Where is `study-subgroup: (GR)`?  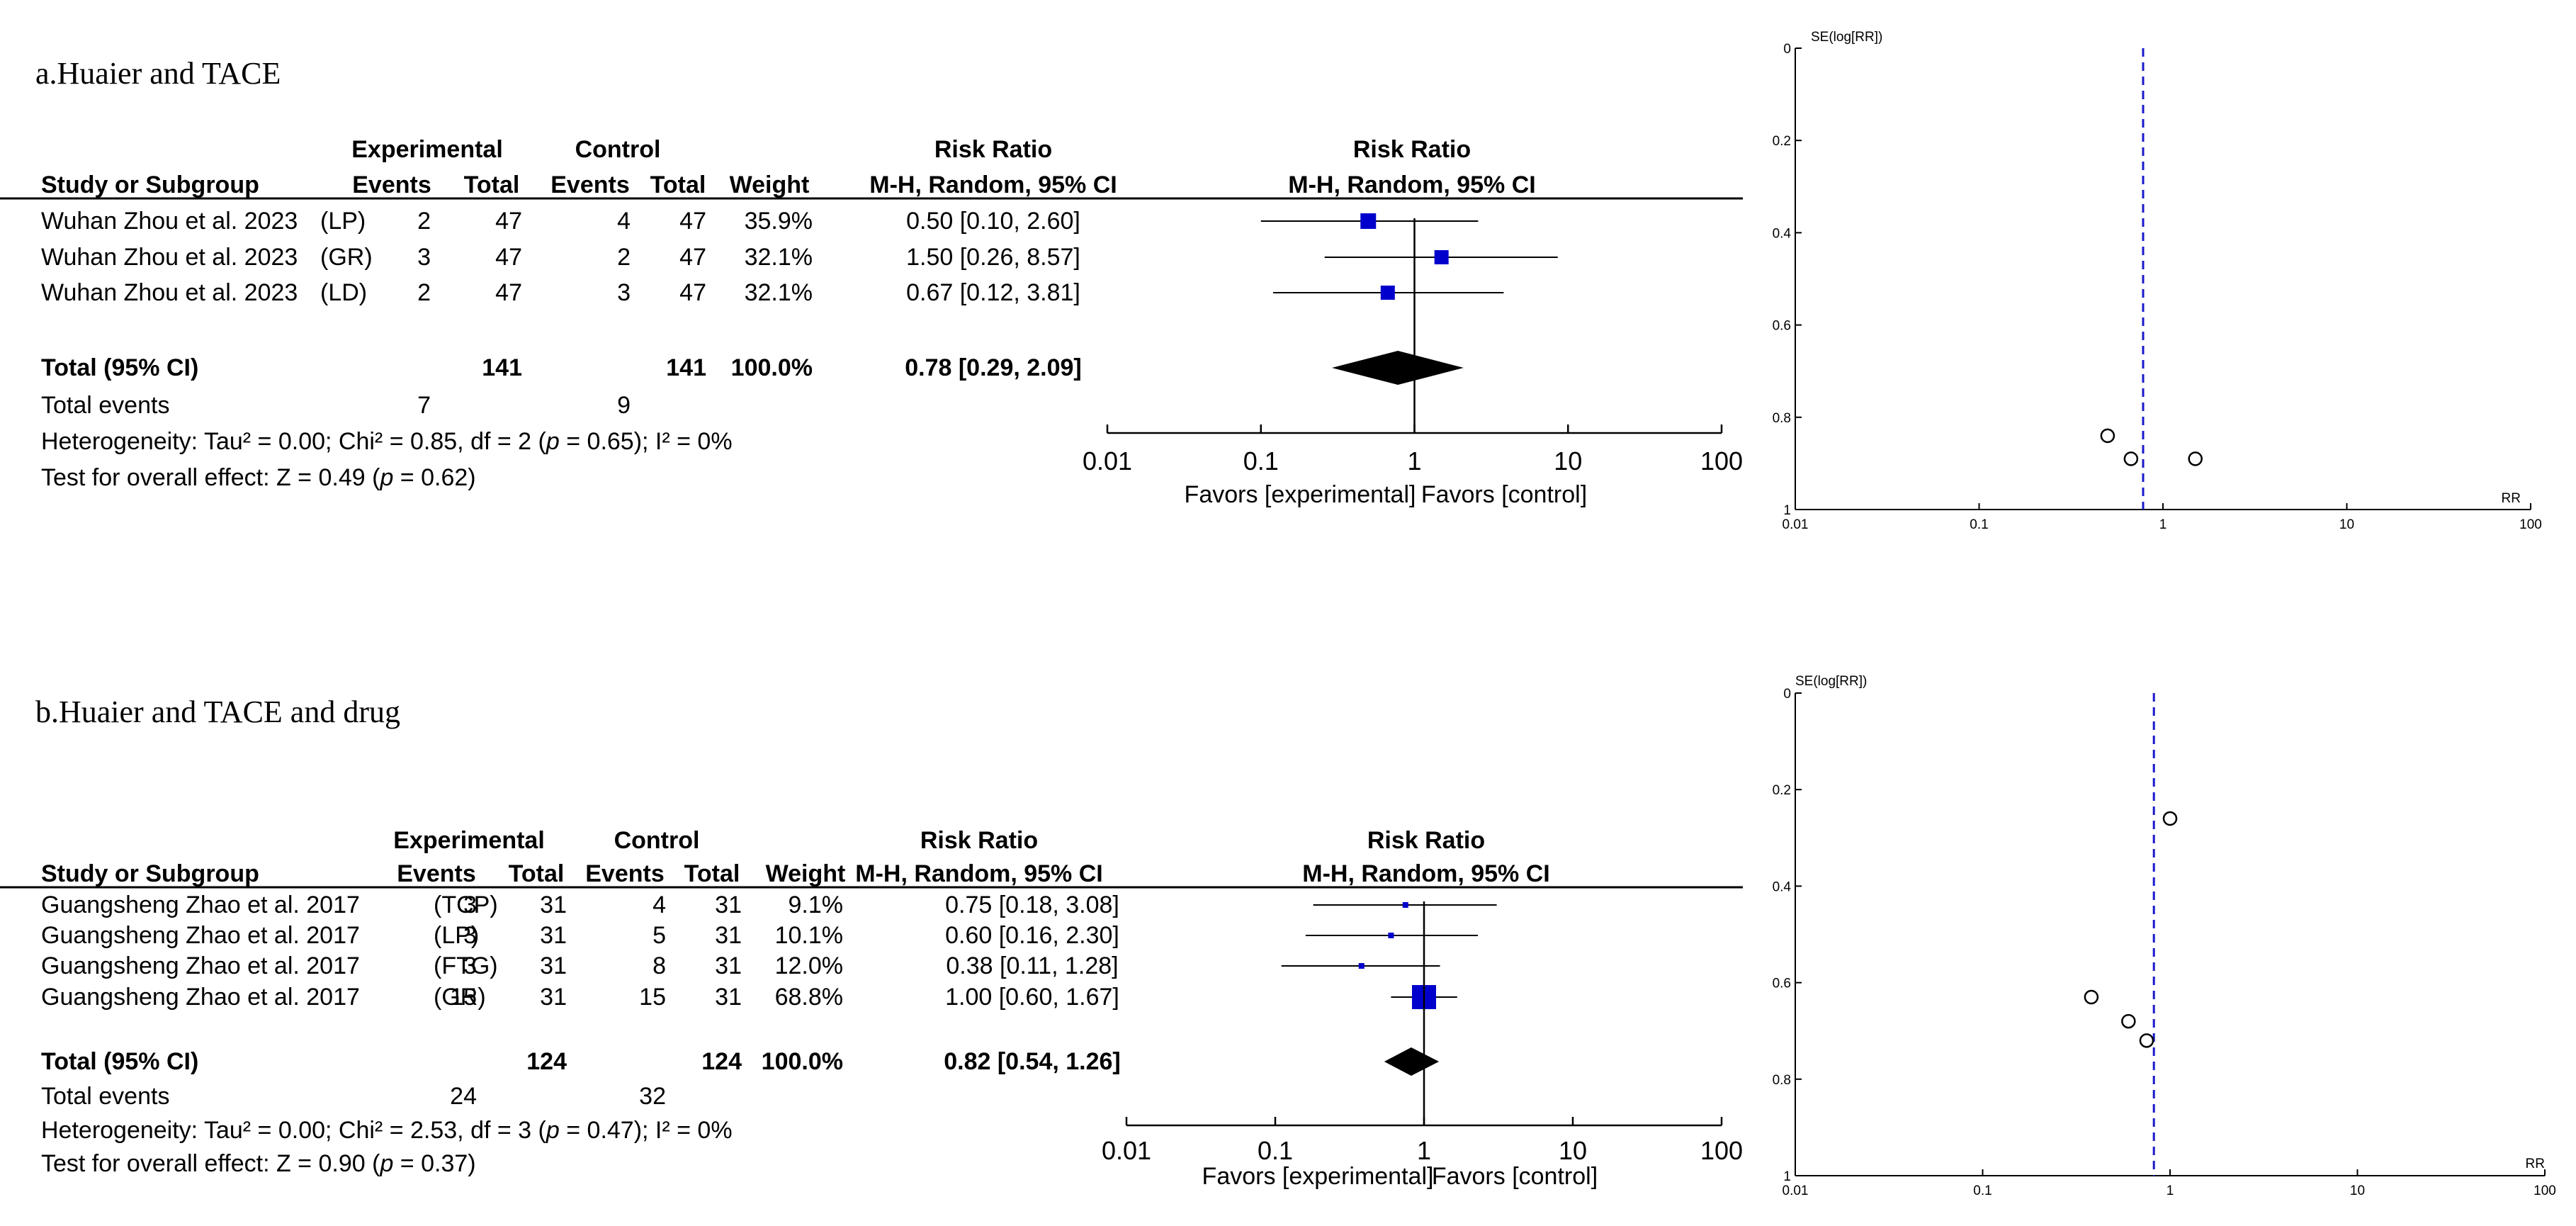
study-subgroup: (GR) is located at coordinates (460, 997).